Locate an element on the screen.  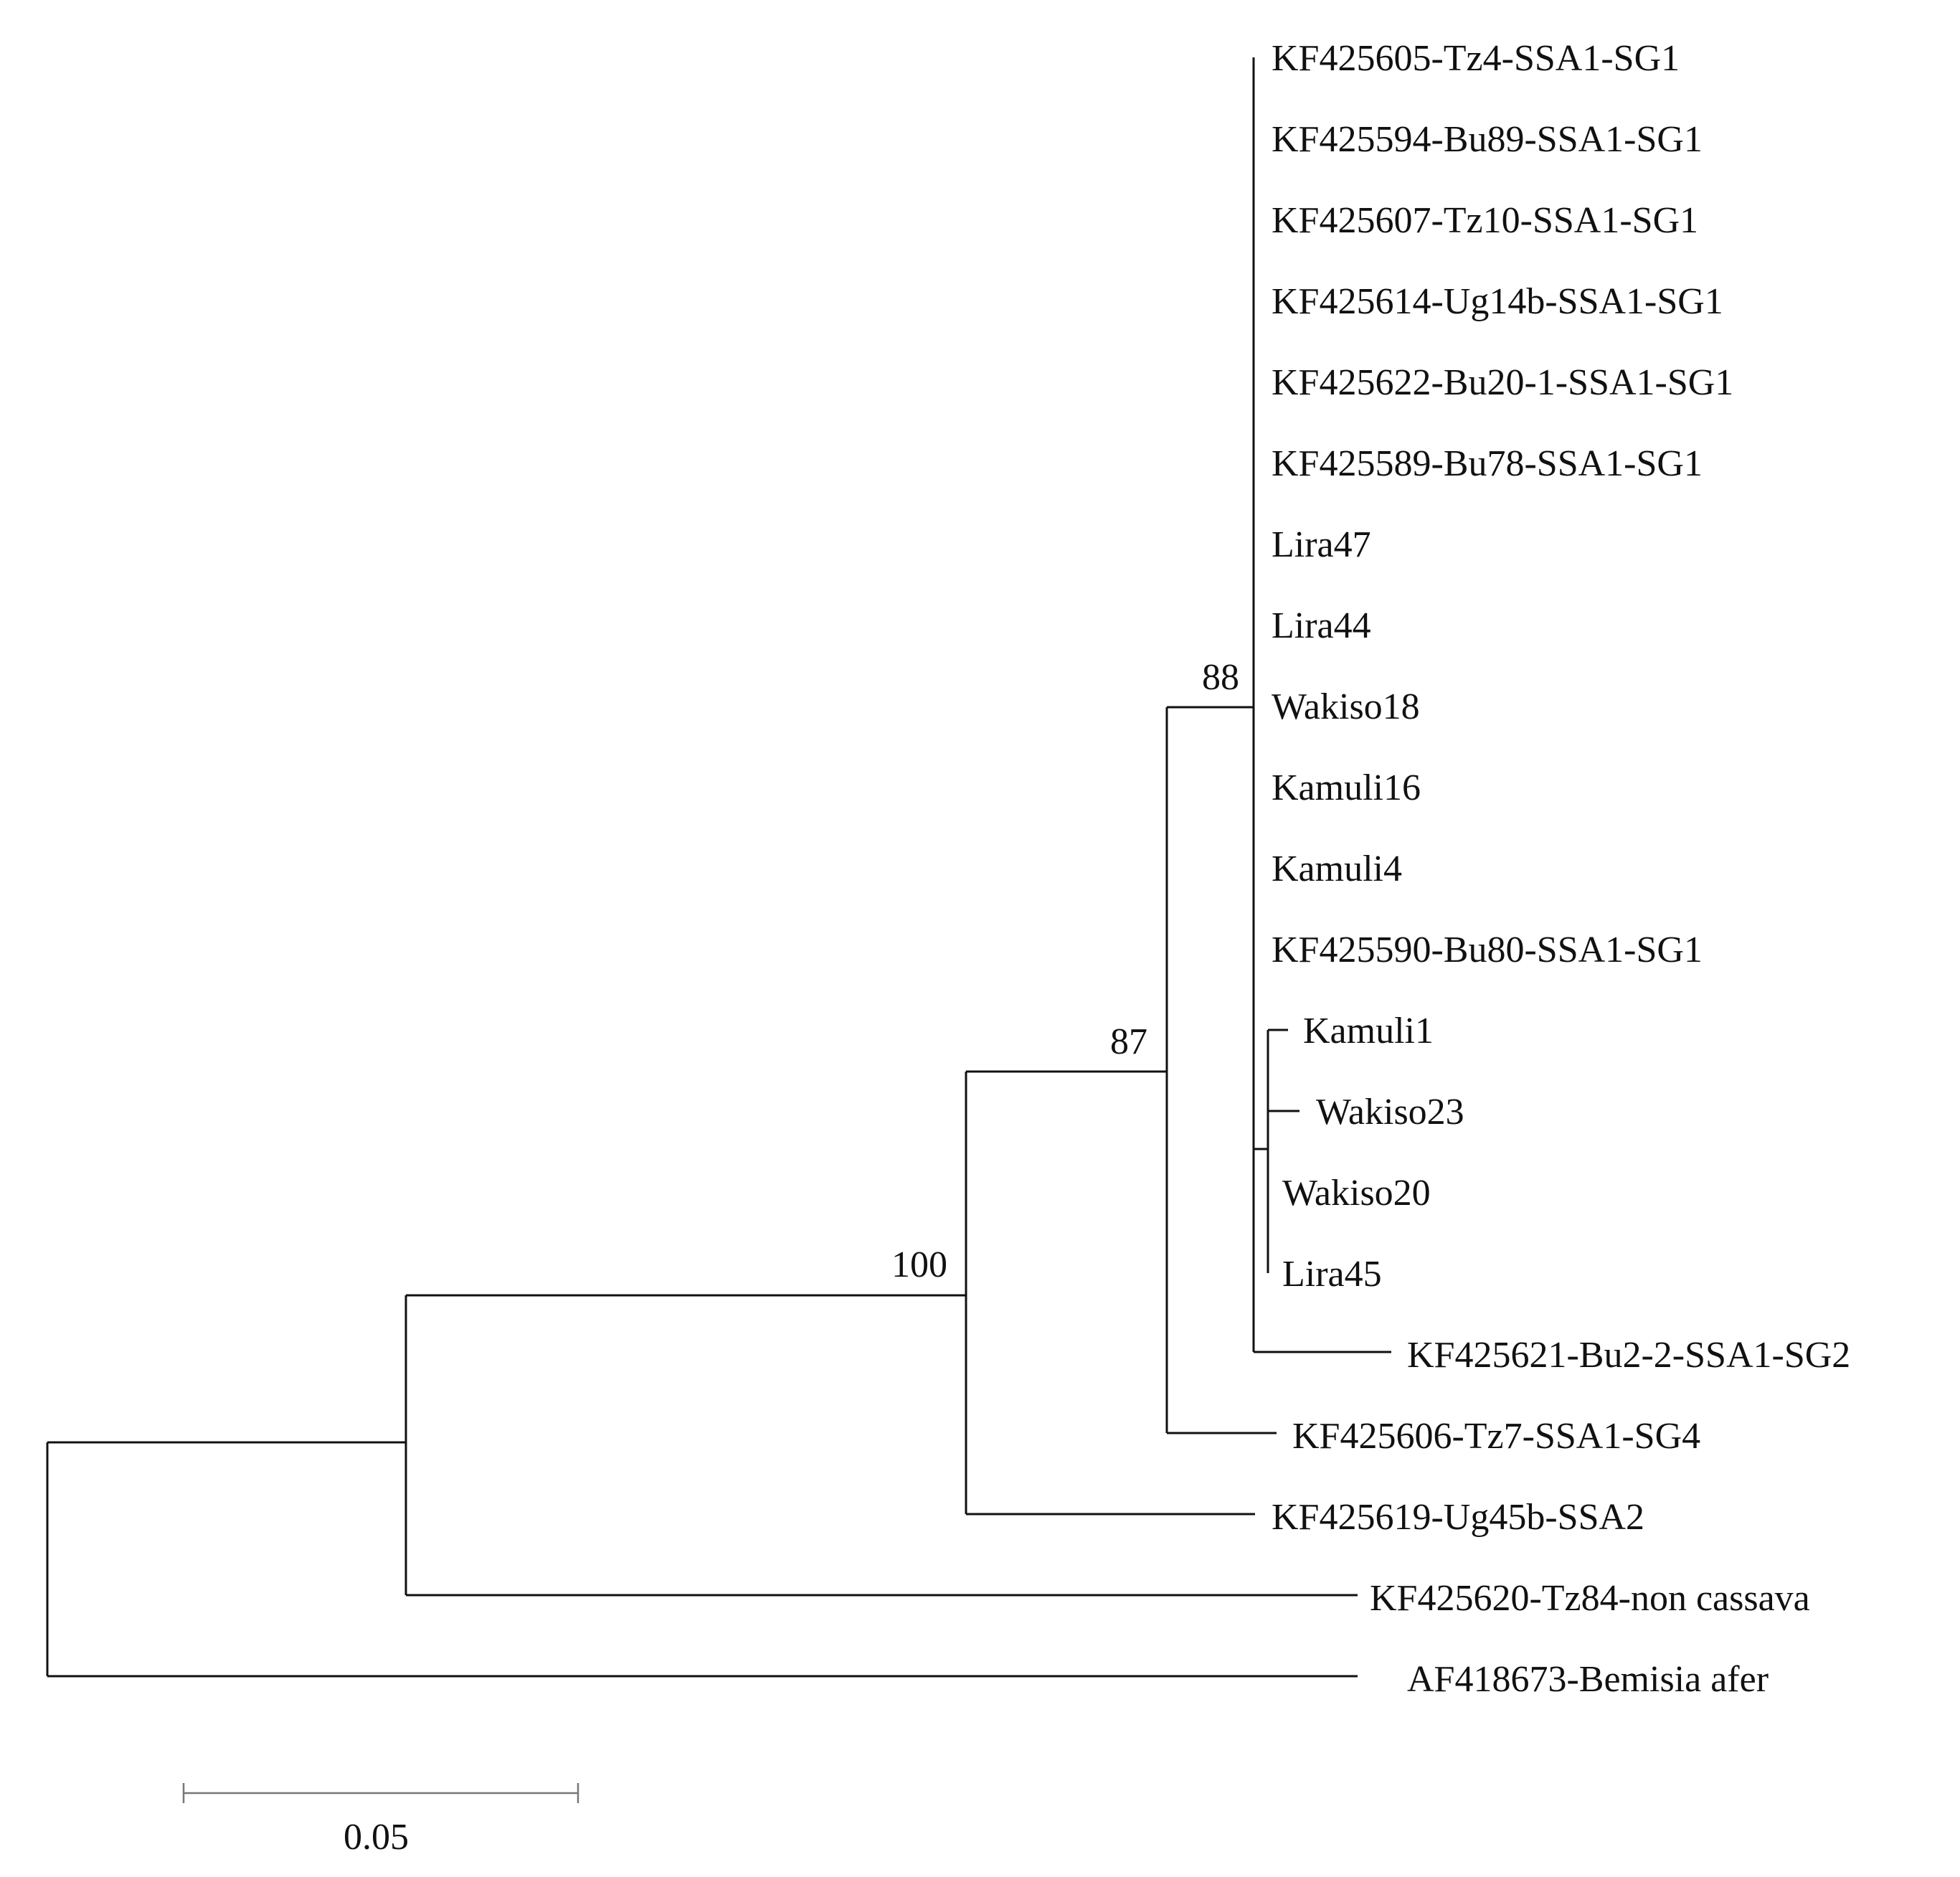
leaf-label: AF418673-Bemisia afer is located at coordinates (1588, 1679).